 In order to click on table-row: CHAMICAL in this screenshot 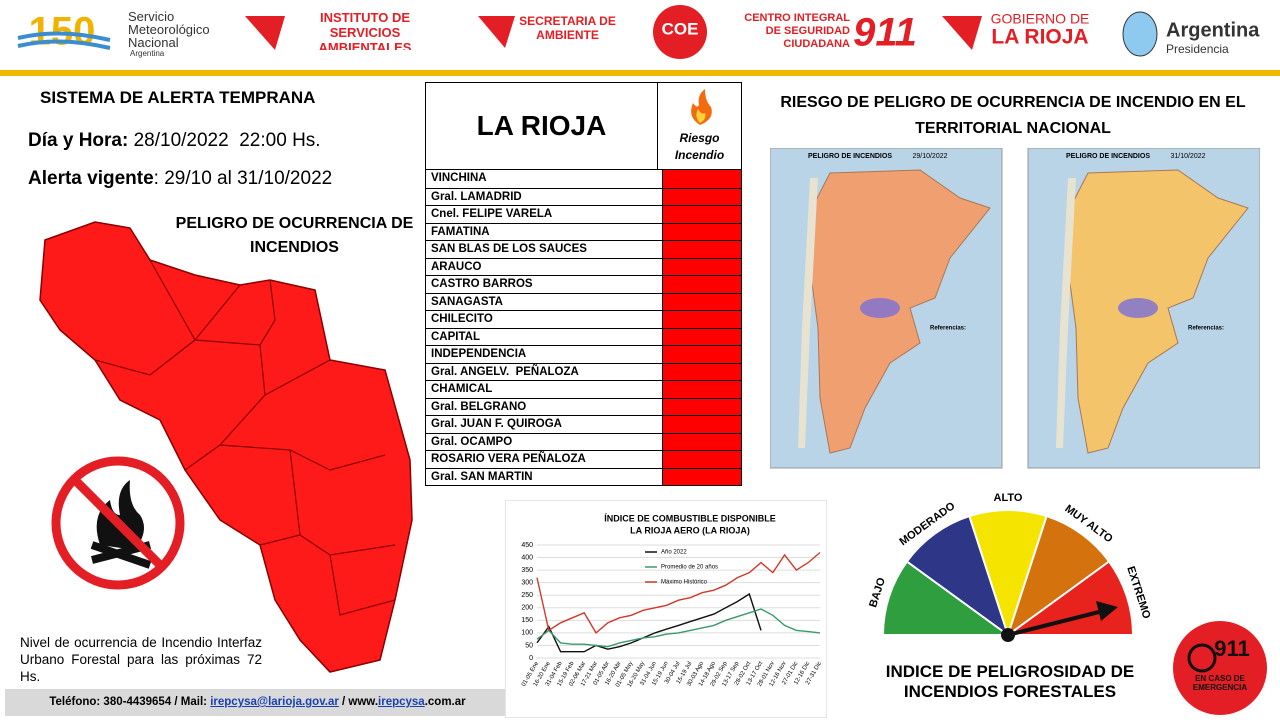, I will do `click(583, 389)`.